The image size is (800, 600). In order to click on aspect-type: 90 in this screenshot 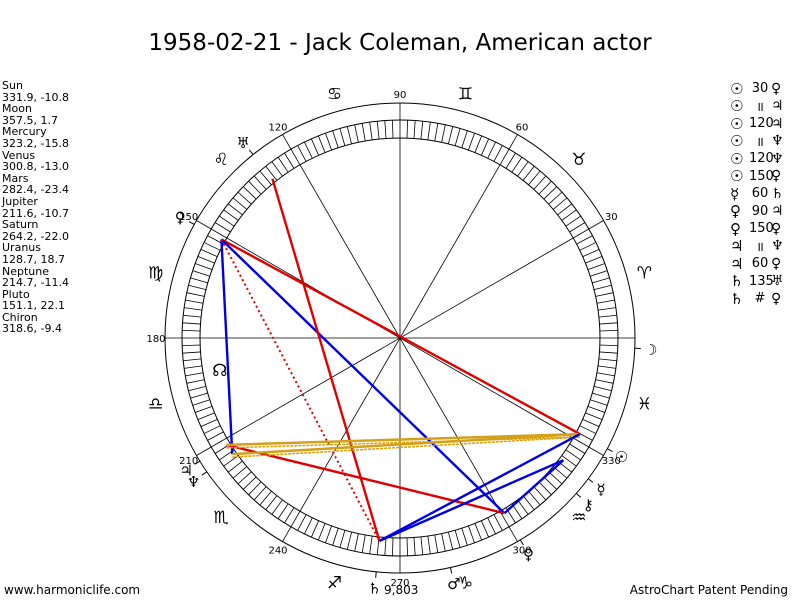, I will do `click(760, 211)`.